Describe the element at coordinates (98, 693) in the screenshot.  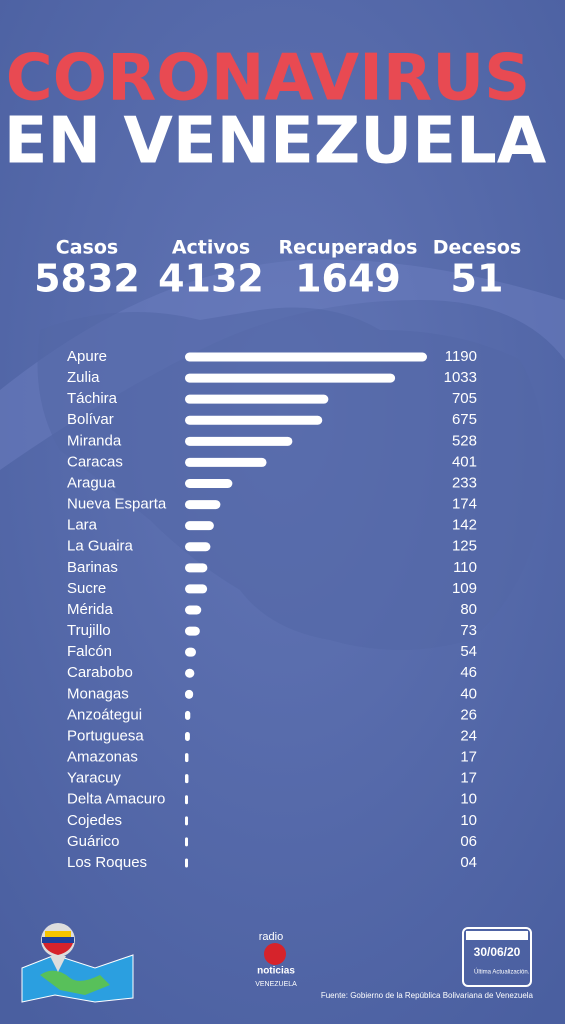
I see `row-label: Monagas` at that location.